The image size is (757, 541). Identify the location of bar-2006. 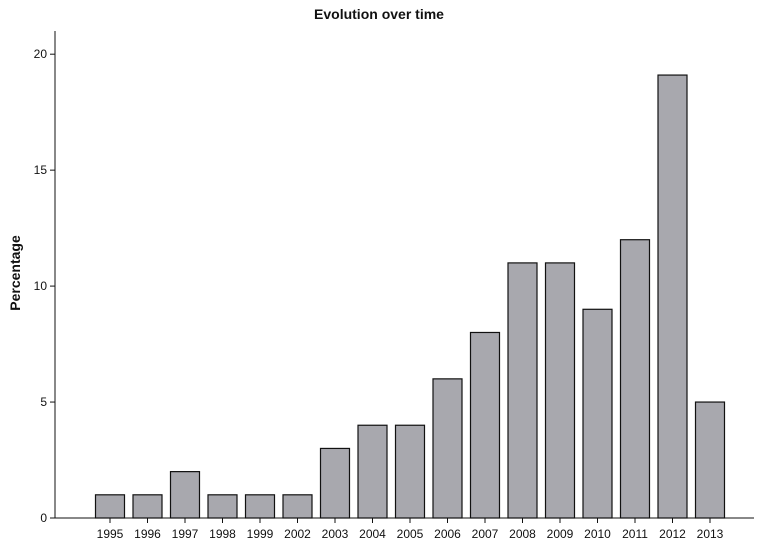
(447, 448).